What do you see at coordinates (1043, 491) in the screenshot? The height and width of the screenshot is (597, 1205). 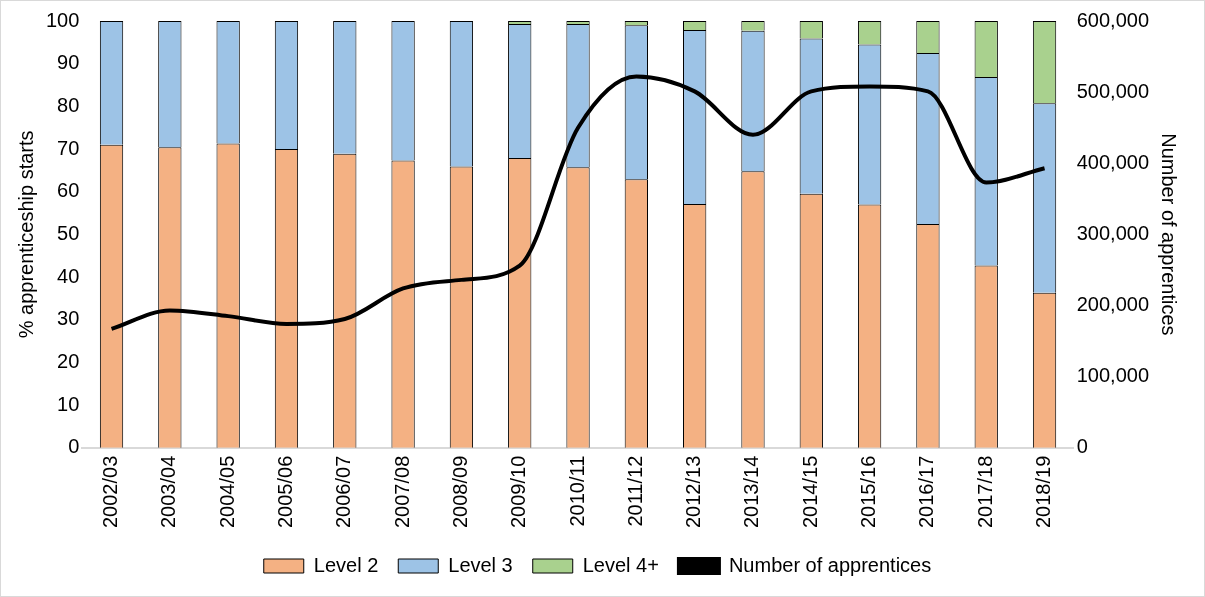 I see `x-tick-label: 2018/19` at bounding box center [1043, 491].